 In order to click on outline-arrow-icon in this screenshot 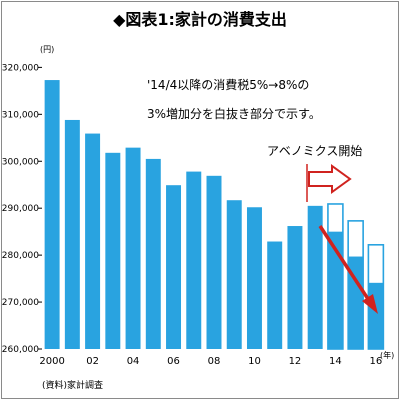, I will do `click(330, 179)`.